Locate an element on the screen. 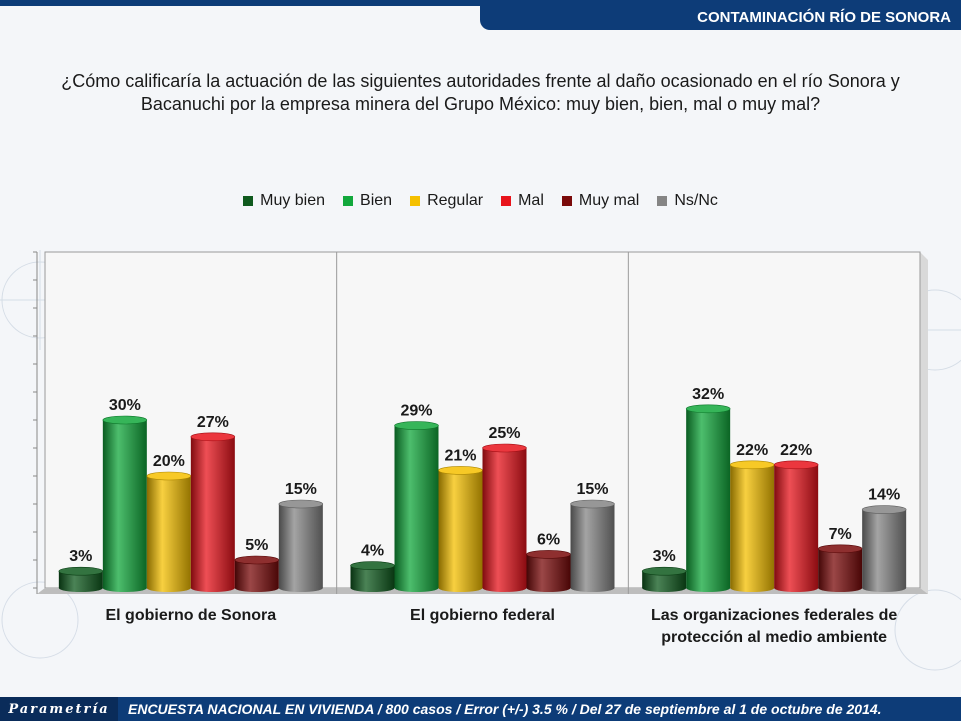 This screenshot has width=961, height=721. data-label: 6% is located at coordinates (548, 539).